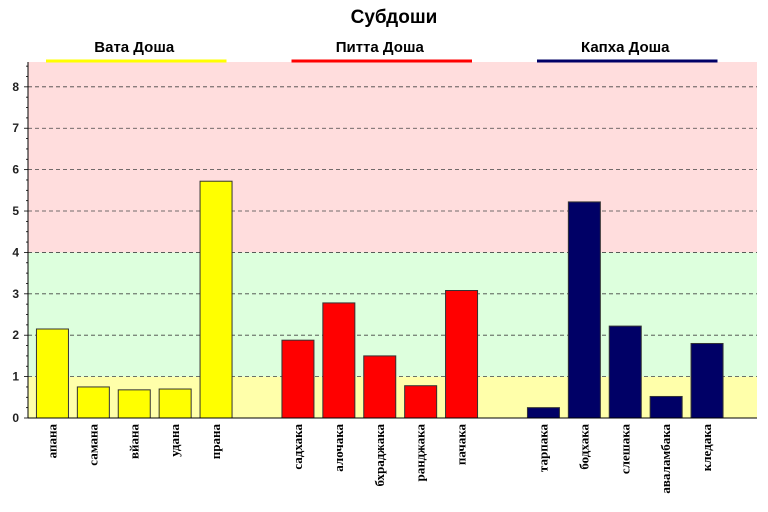 The width and height of the screenshot is (768, 512). What do you see at coordinates (51, 441) in the screenshot?
I see `category-label: апана` at bounding box center [51, 441].